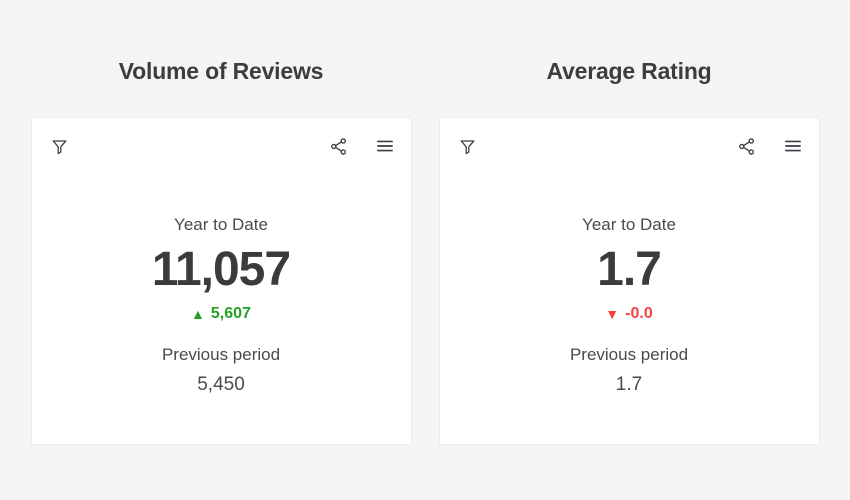  What do you see at coordinates (221, 384) in the screenshot?
I see `previous-period-value: 5,450` at bounding box center [221, 384].